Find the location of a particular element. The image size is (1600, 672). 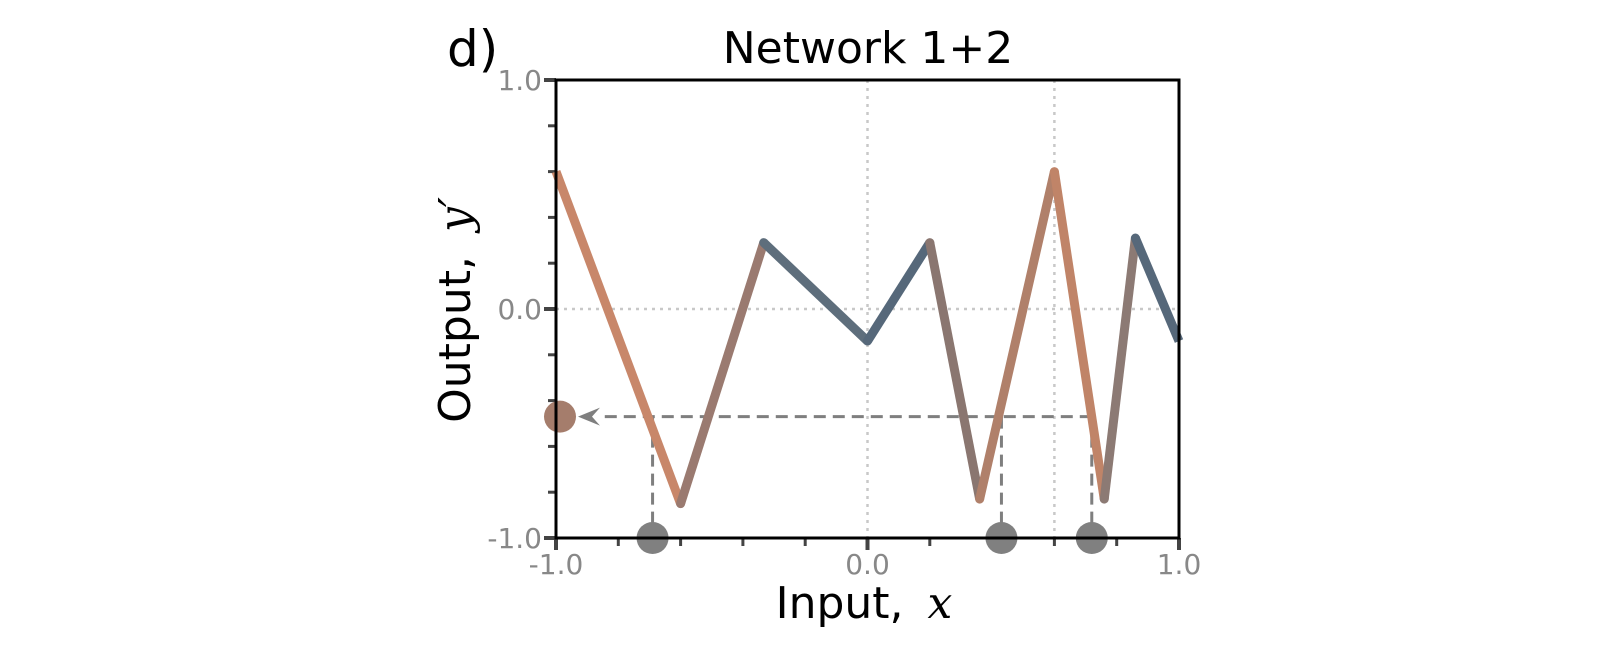

x-tick-label: 1.0 is located at coordinates (1179, 564).